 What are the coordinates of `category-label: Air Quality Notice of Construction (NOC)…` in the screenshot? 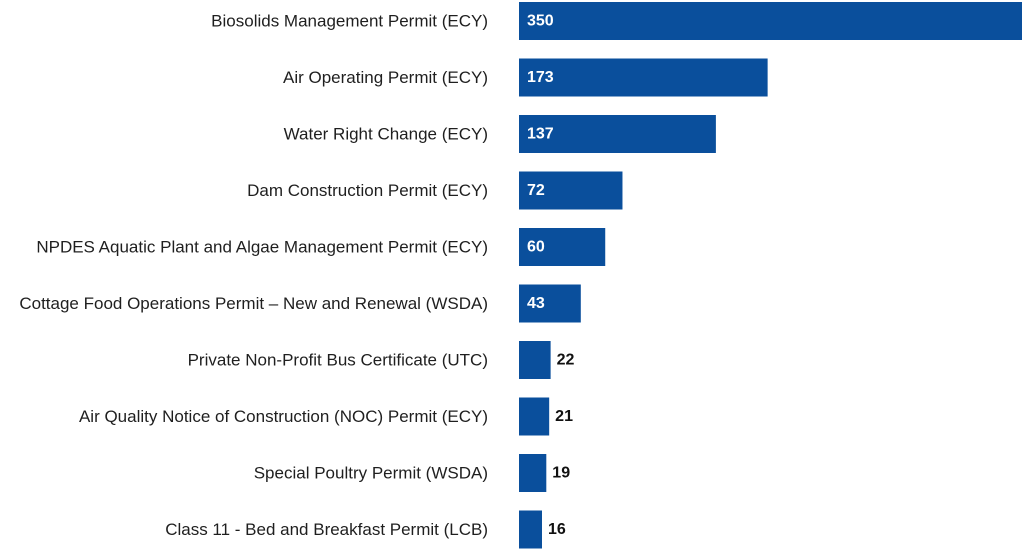 It's located at (283, 416).